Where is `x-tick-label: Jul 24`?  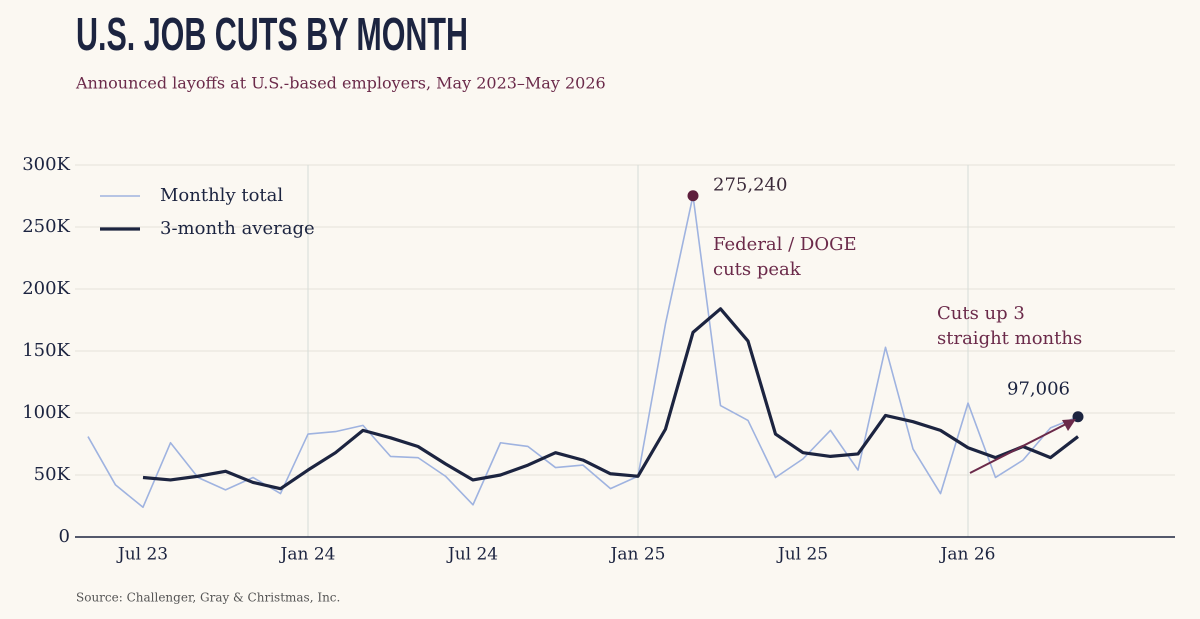 x-tick-label: Jul 24 is located at coordinates (472, 555).